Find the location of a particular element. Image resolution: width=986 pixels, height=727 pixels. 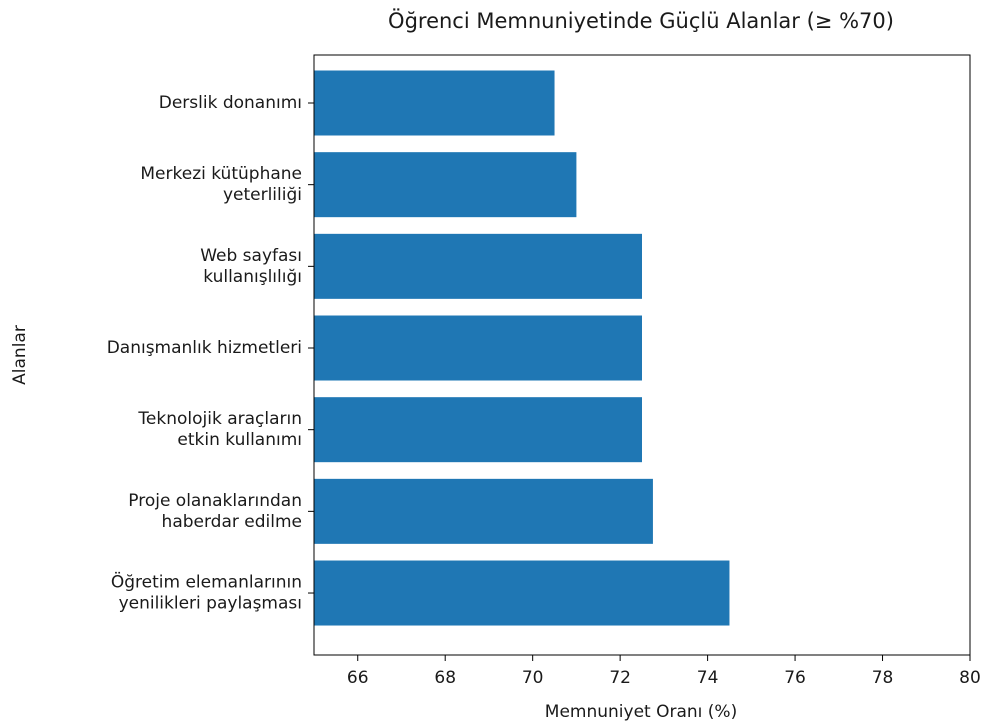

x-tick-label: 68 is located at coordinates (445, 678).